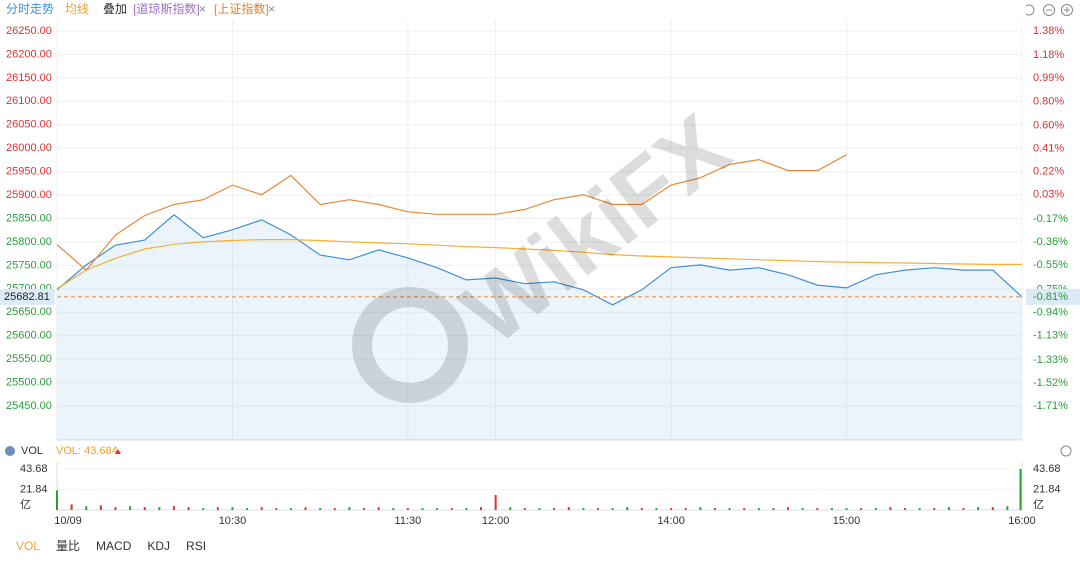 The height and width of the screenshot is (563, 1080). Describe the element at coordinates (28, 546) in the screenshot. I see `indicator-tab: VOL` at that location.